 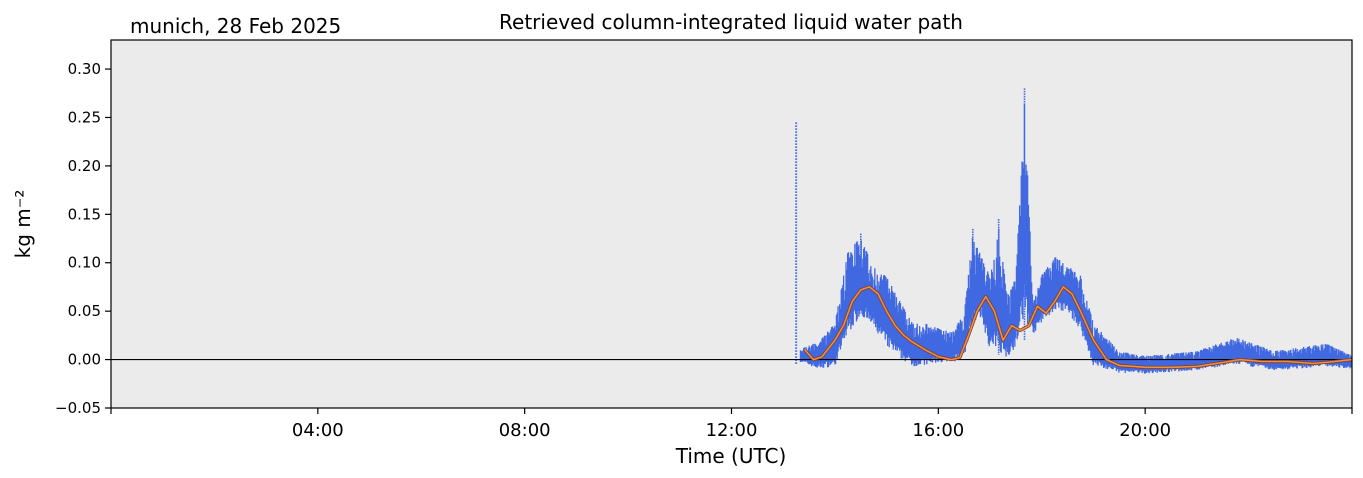 I want to click on x-axis-label: Time (UTC), so click(x=731, y=456).